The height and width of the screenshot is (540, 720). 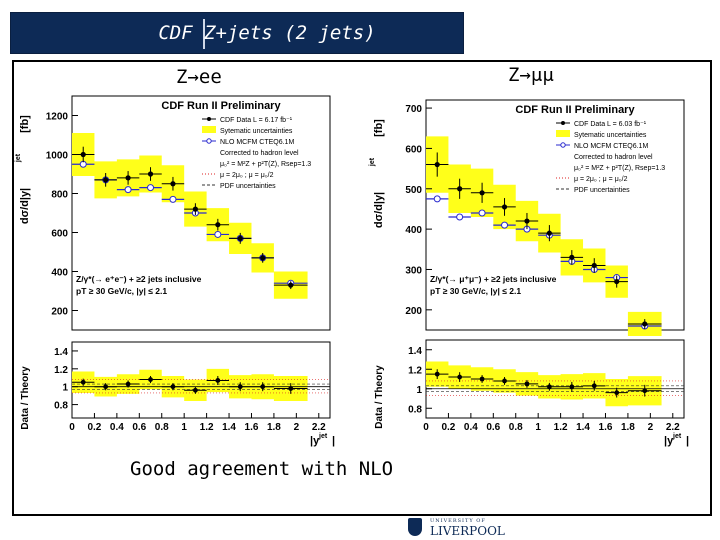 I want to click on chart1-legend-label: μ = 2μ₀ ; μ = μ₀/2, so click(x=601, y=179).